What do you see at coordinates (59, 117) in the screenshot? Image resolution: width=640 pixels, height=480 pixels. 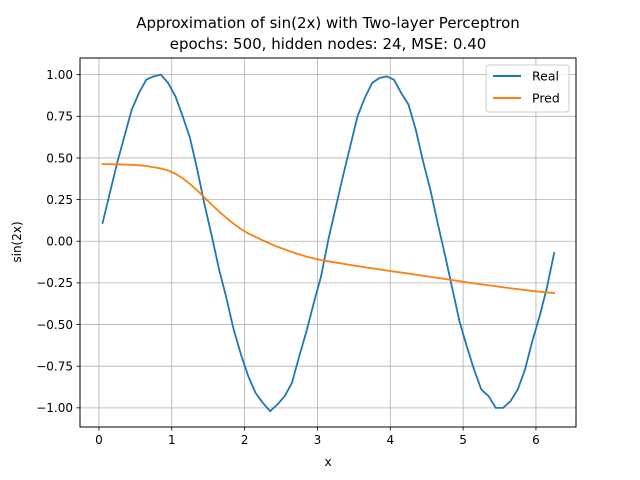 I see `y-tick-label: 0.75` at bounding box center [59, 117].